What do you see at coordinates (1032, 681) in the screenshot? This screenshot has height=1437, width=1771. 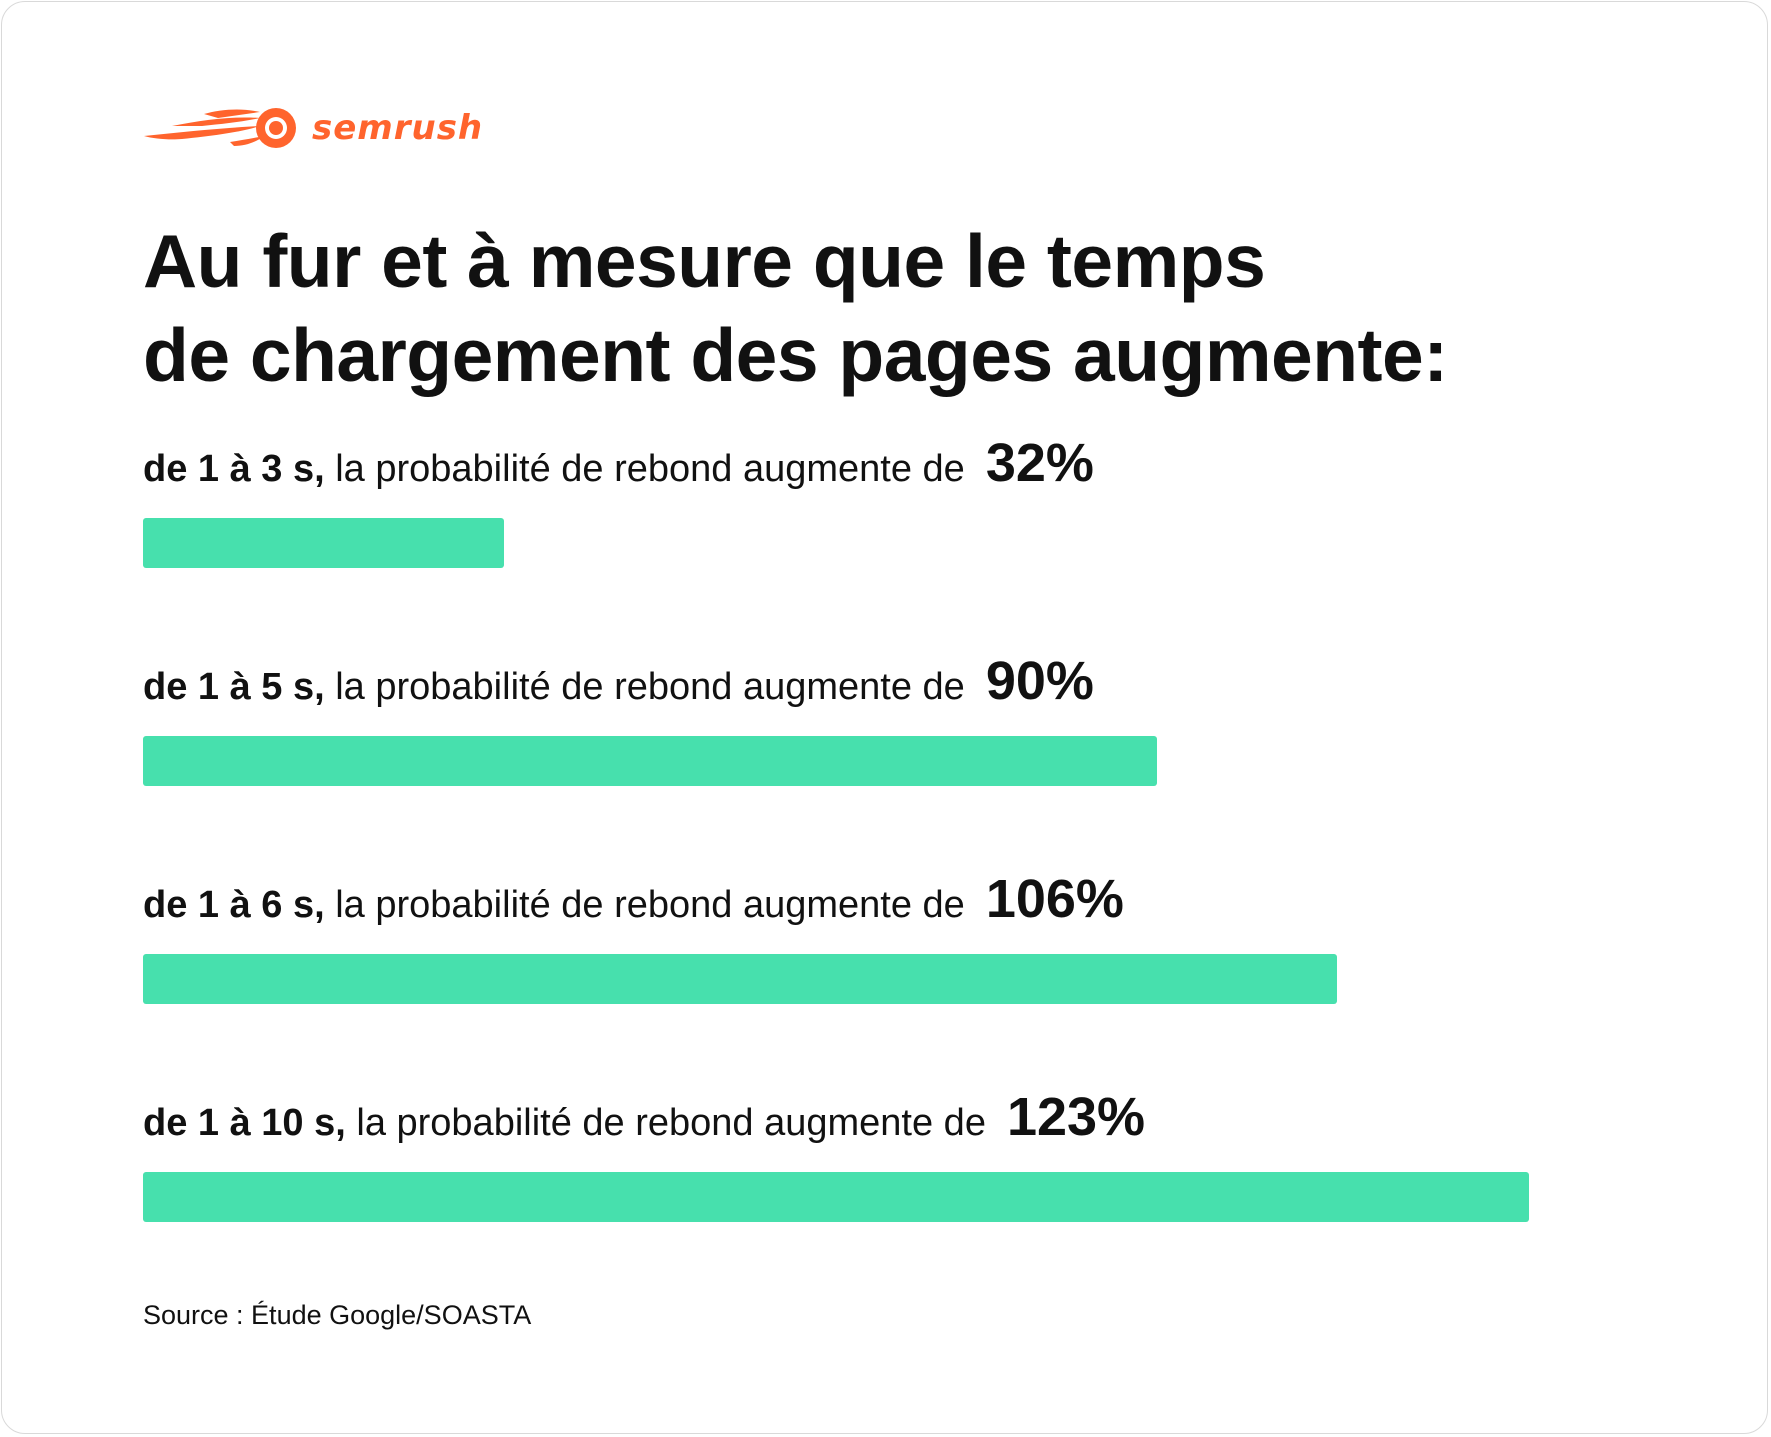 I see `bar-value-label: 90%` at bounding box center [1032, 681].